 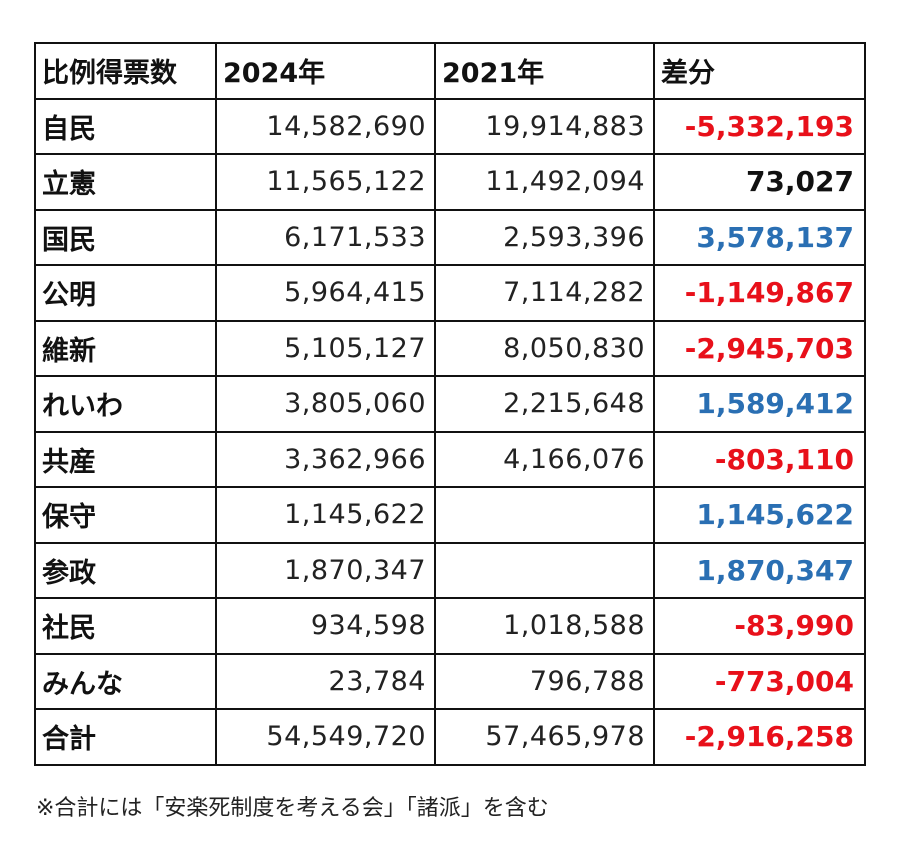 I want to click on table-row: れいわ 3,805,060 2,215,648 1,589,412, so click(x=450, y=404).